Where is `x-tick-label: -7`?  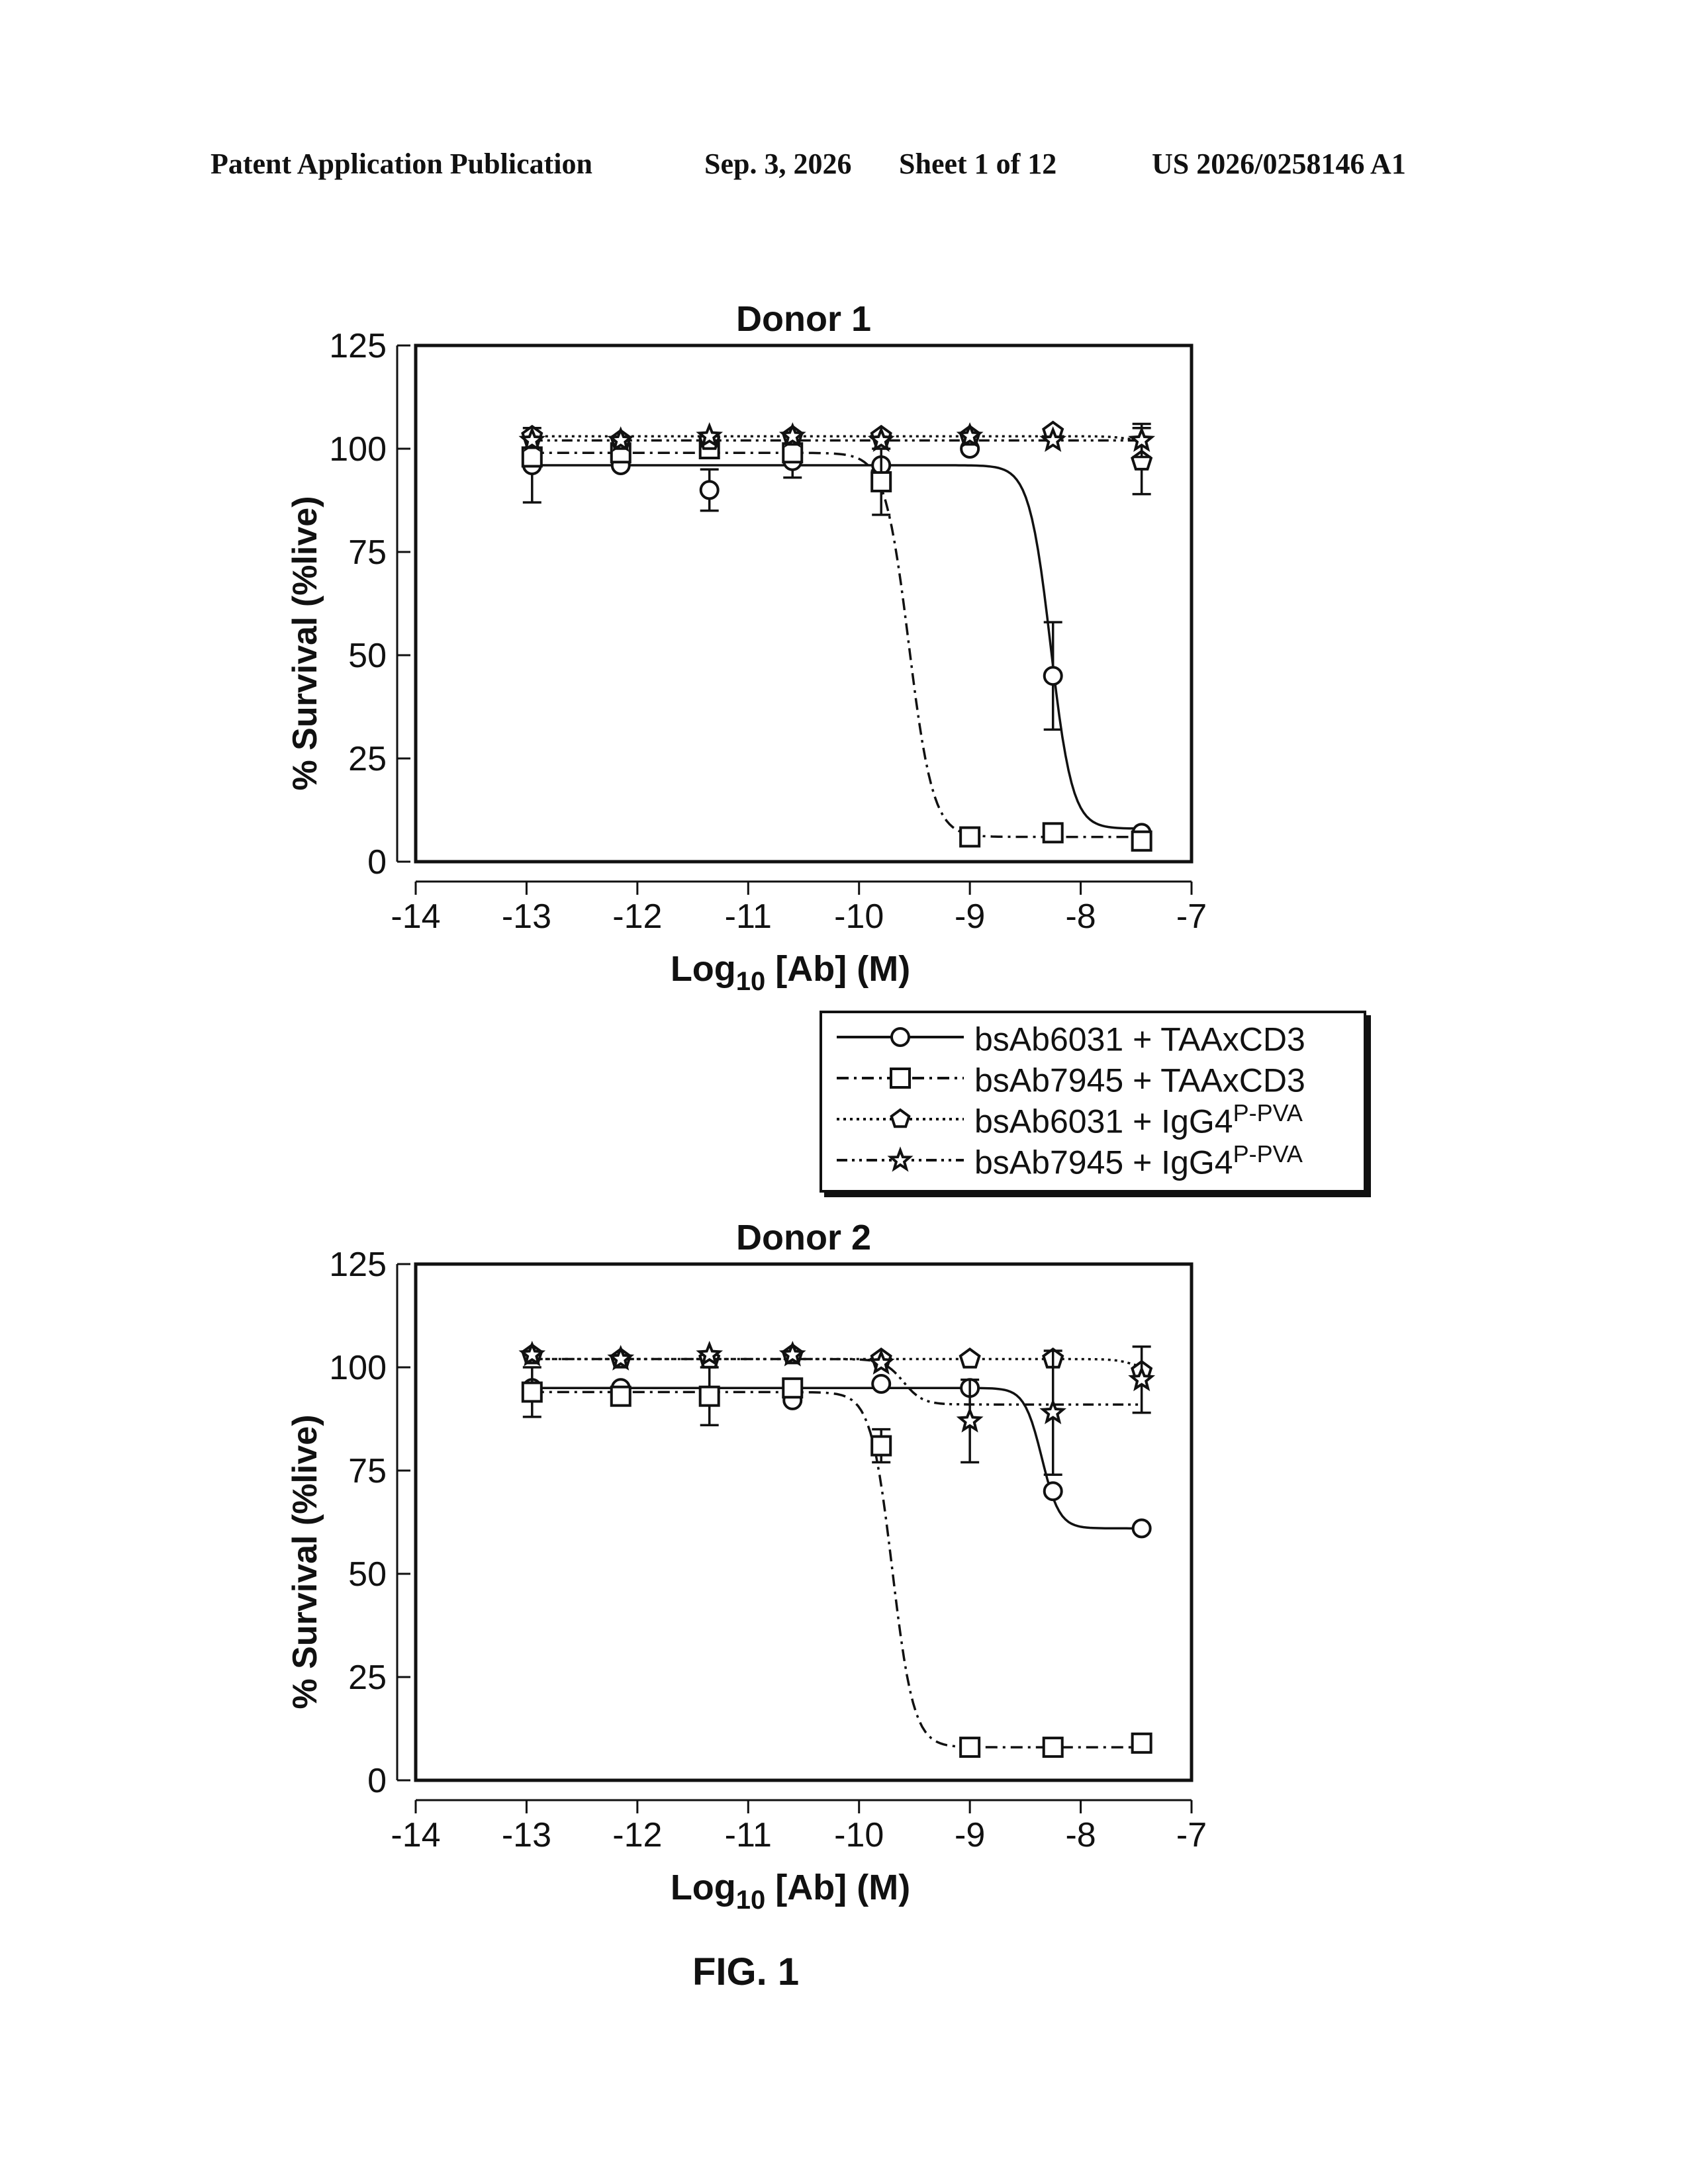
x-tick-label: -7 is located at coordinates (1191, 1835).